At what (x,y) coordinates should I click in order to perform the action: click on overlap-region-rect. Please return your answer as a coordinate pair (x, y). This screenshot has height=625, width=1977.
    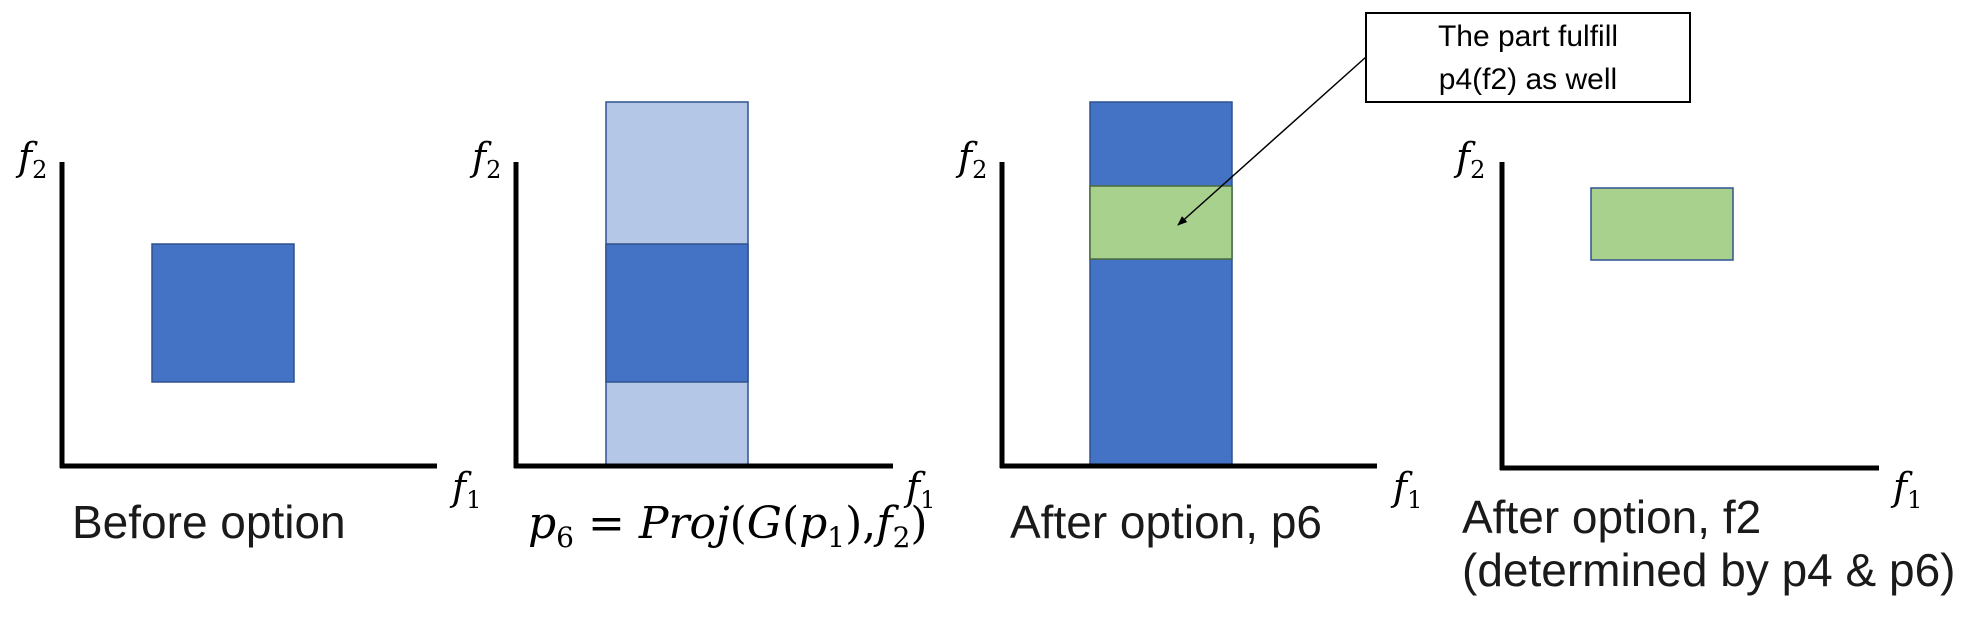
    Looking at the image, I should click on (1161, 222).